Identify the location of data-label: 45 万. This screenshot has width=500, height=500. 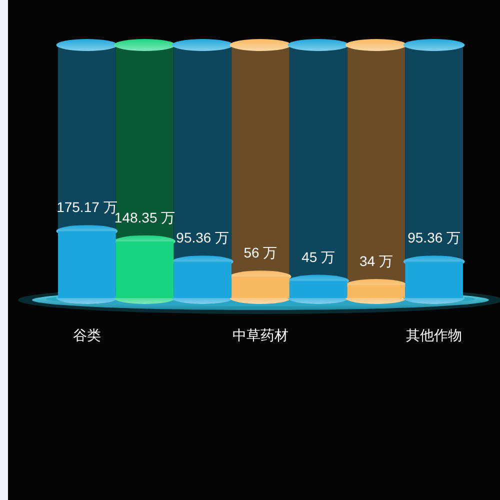
(319, 256).